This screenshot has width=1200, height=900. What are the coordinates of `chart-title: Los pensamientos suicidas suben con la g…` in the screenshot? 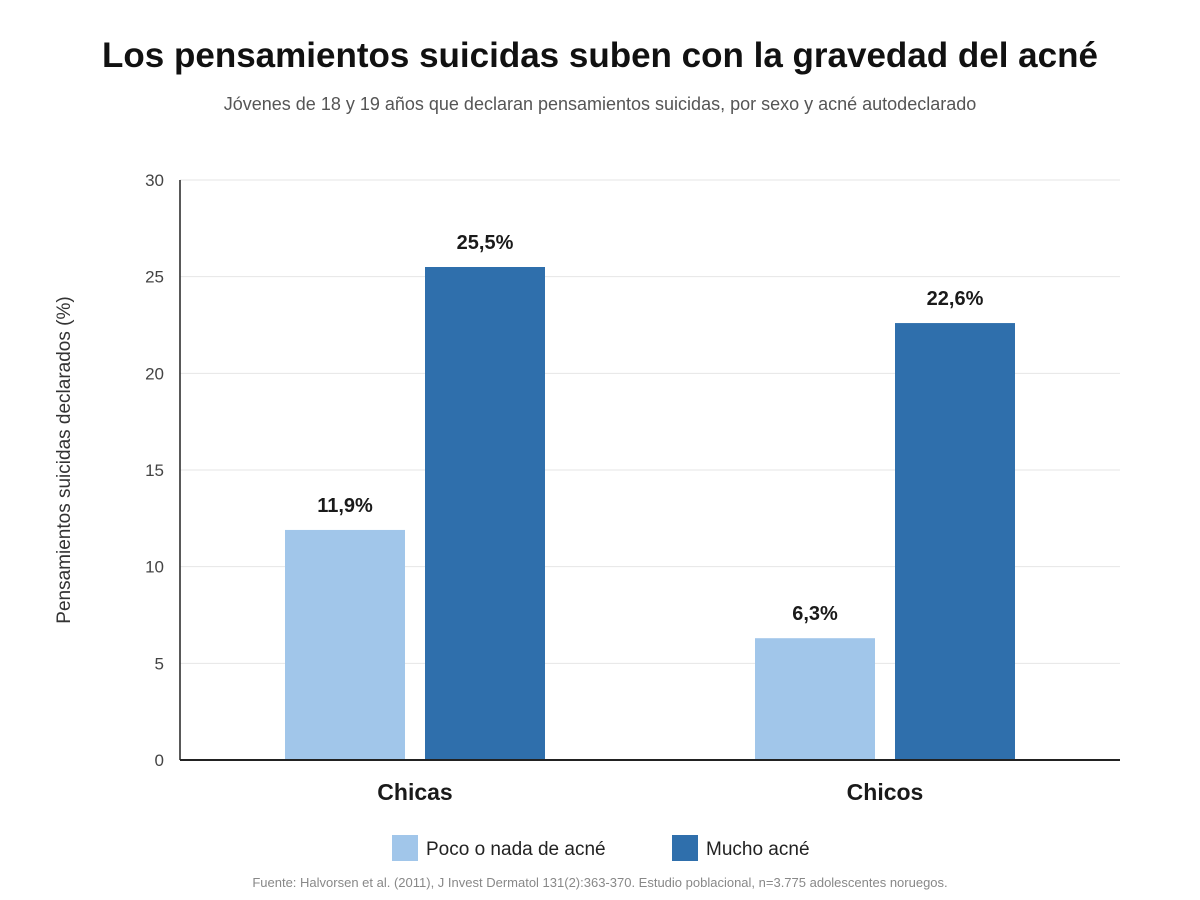 It's located at (600, 55).